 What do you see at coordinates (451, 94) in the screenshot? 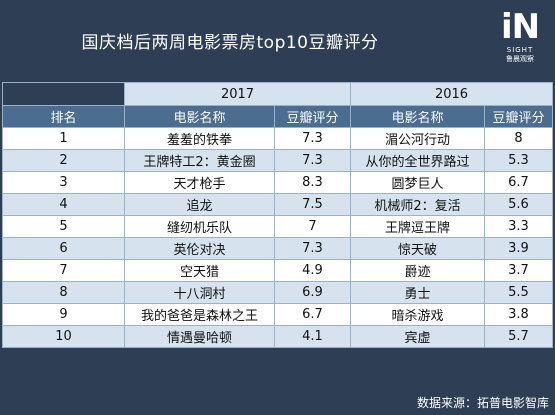
I see `year-2016: 2016` at bounding box center [451, 94].